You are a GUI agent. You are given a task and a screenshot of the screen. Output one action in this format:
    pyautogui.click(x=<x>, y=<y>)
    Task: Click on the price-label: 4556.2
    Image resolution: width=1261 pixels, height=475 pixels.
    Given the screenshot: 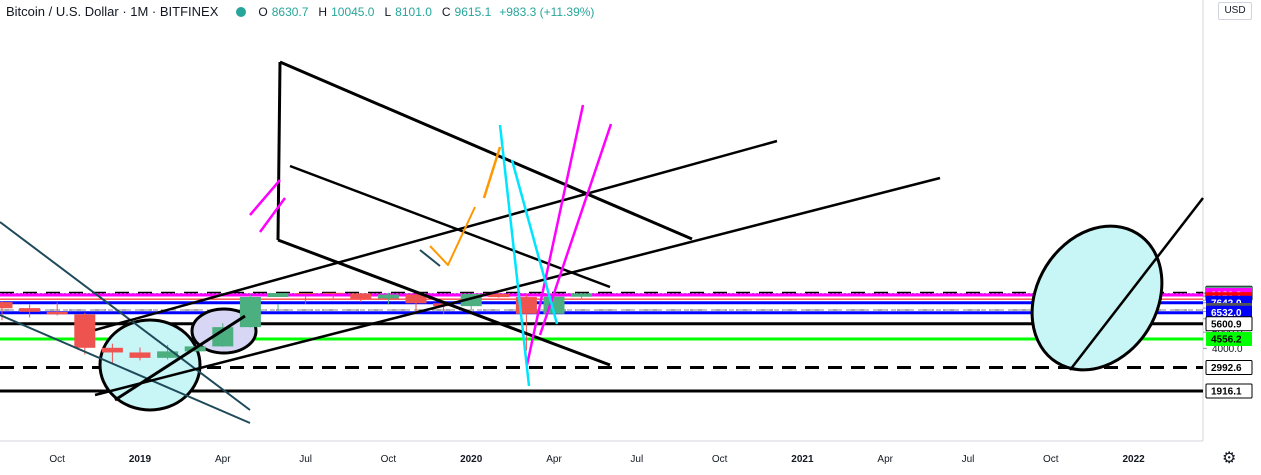 What is the action you would take?
    pyautogui.click(x=1229, y=338)
    